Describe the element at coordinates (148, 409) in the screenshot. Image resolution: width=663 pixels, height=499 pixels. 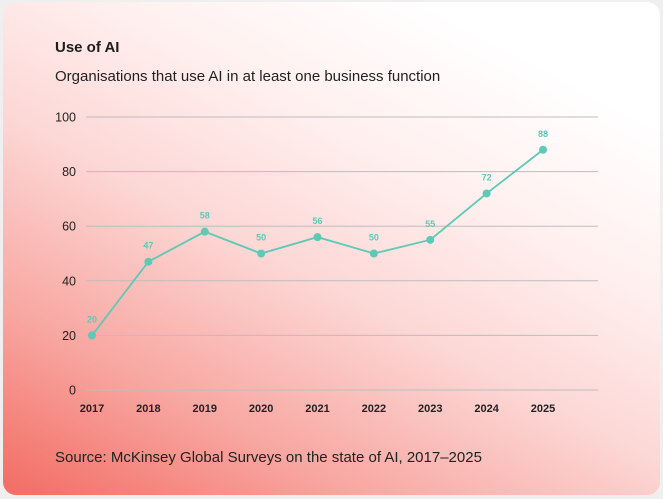
I see `x-tick-label: 2018` at that location.